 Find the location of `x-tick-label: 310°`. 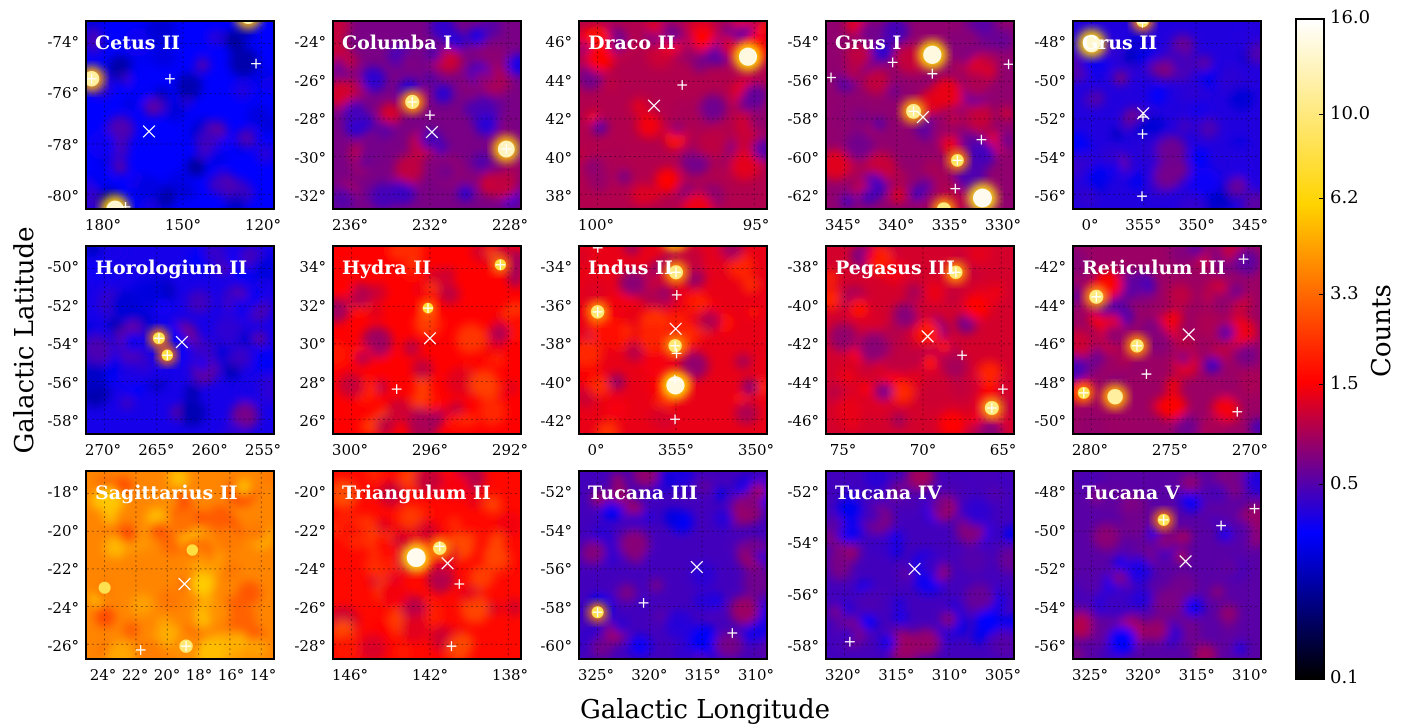

x-tick-label: 310° is located at coordinates (949, 675).